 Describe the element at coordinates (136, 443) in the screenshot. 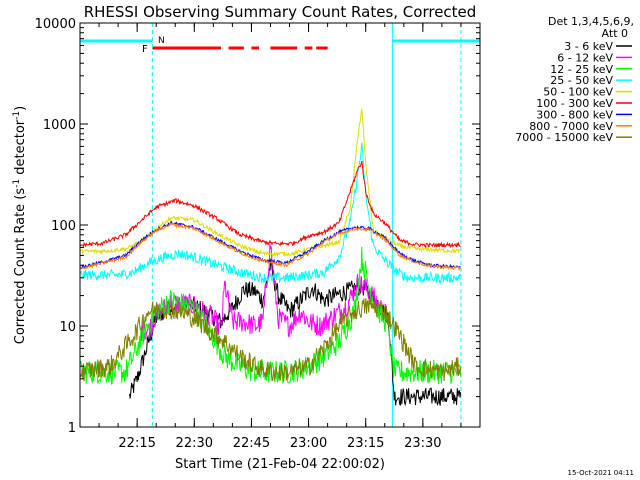

I see `x-tick-label: 22:15` at that location.